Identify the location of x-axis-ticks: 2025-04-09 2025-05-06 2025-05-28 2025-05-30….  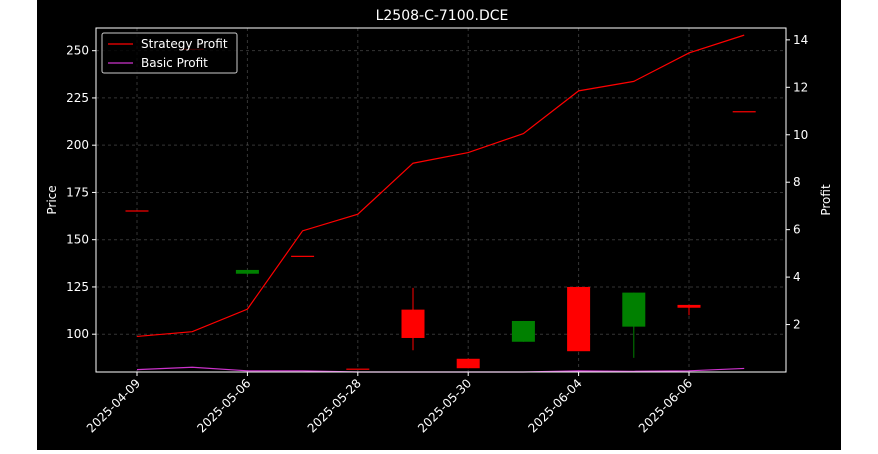
(389, 403).